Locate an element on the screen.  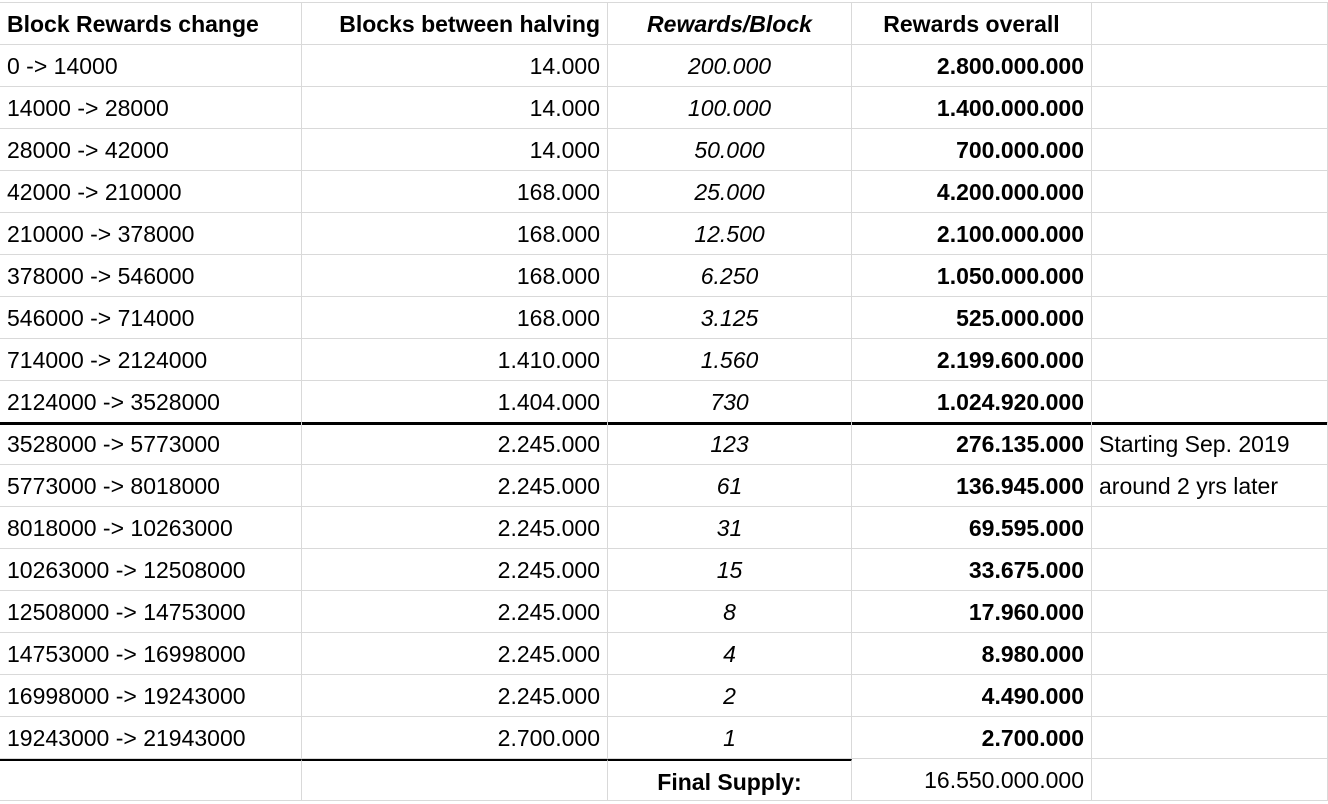
table-cell: 50.000 is located at coordinates (730, 150).